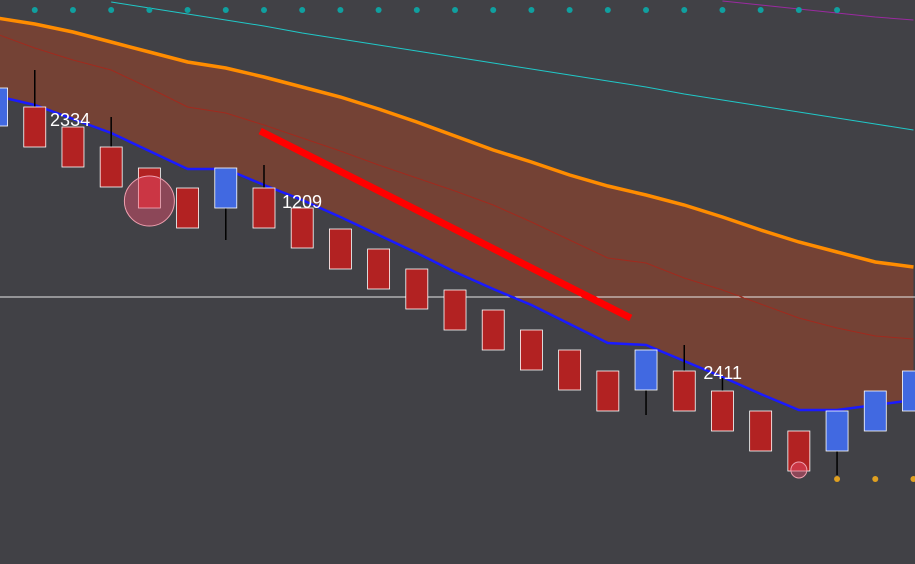  I want to click on price-annotation: 2334, so click(70, 120).